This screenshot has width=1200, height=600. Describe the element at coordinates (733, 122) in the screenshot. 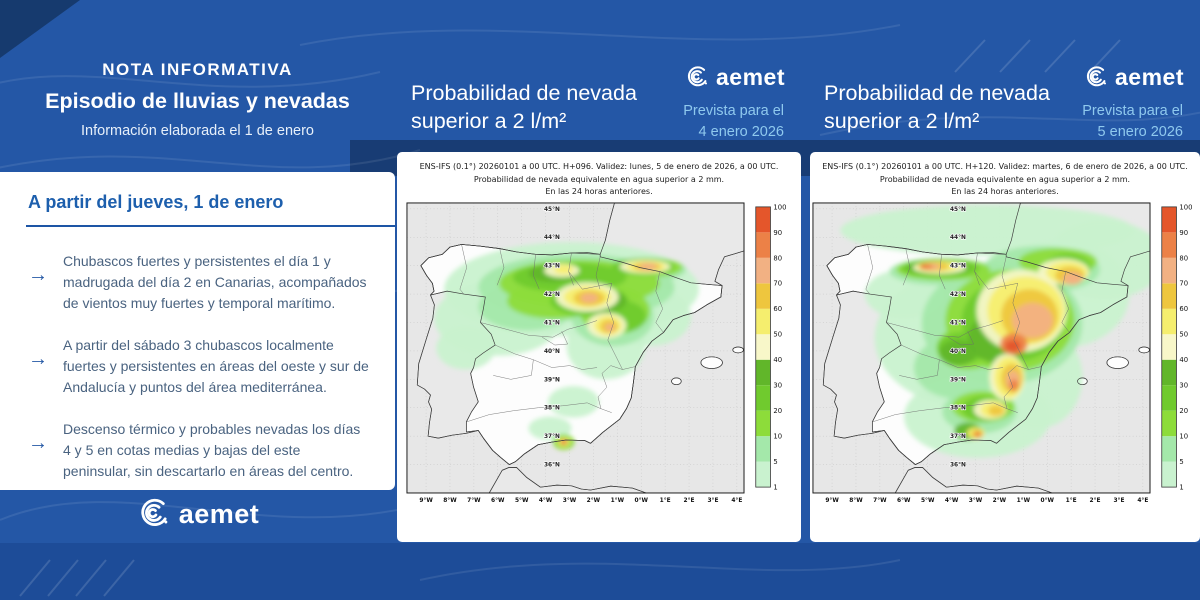

I see `forecast-date-block: Prevista para el 4 enero 2026` at that location.